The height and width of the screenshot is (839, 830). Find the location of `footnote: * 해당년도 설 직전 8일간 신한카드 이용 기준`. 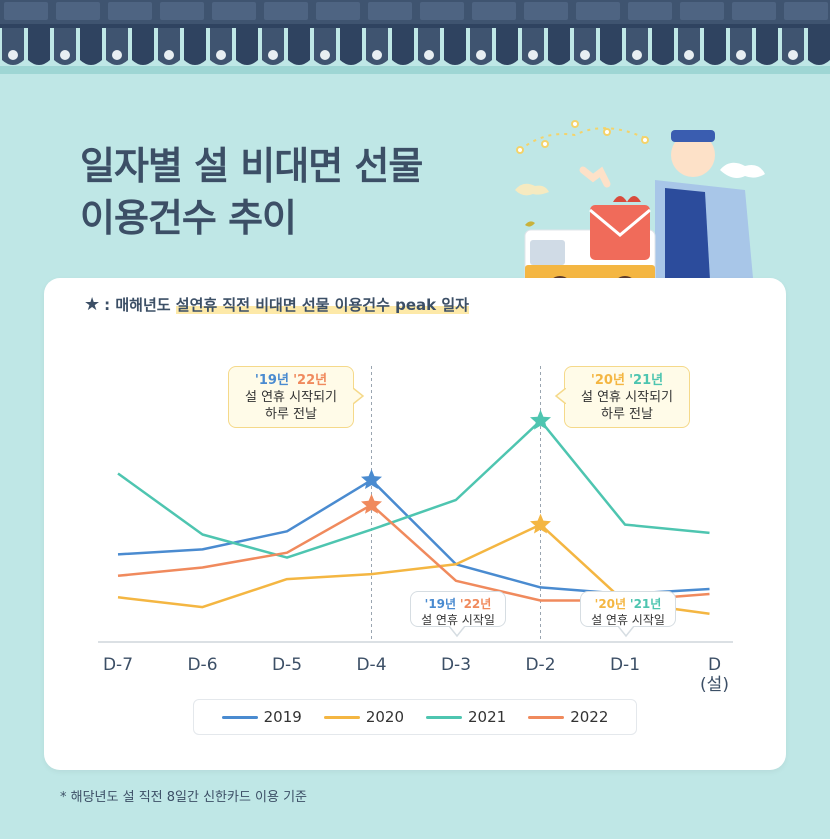

footnote: * 해당년도 설 직전 8일간 신한카드 이용 기준 is located at coordinates (184, 797).